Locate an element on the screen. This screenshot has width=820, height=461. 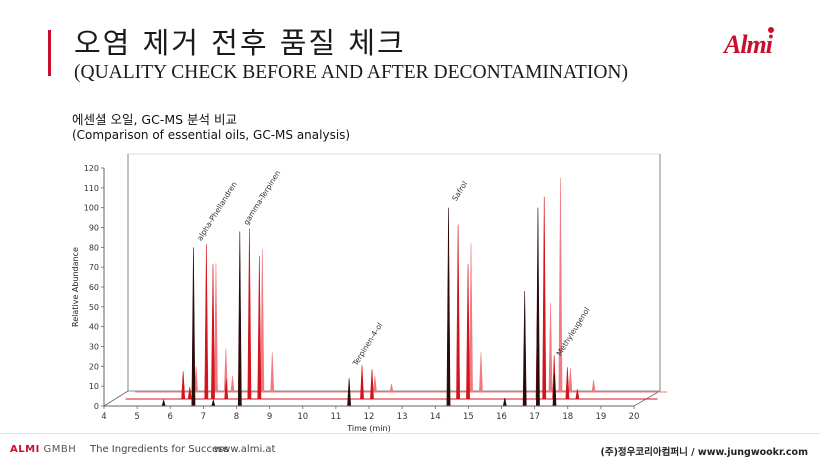
title-accent-bar is located at coordinates (49, 53).